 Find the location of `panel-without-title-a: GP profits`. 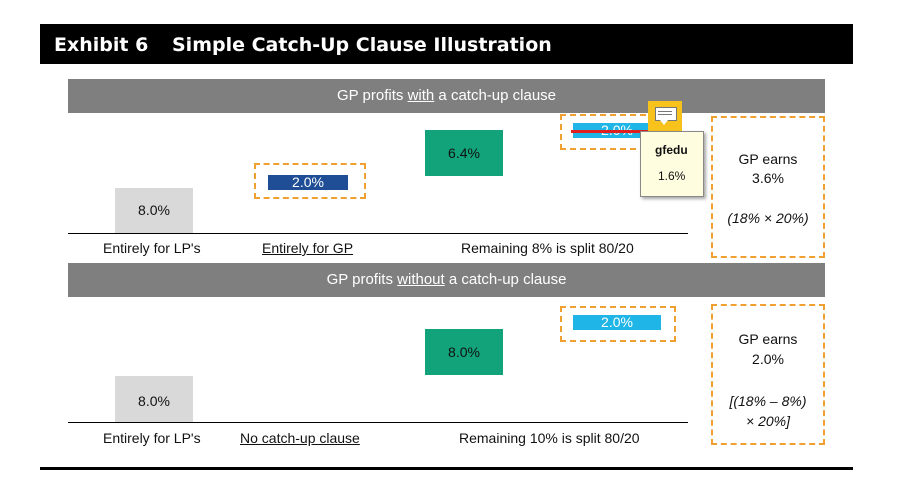

panel-without-title-a: GP profits is located at coordinates (362, 279).